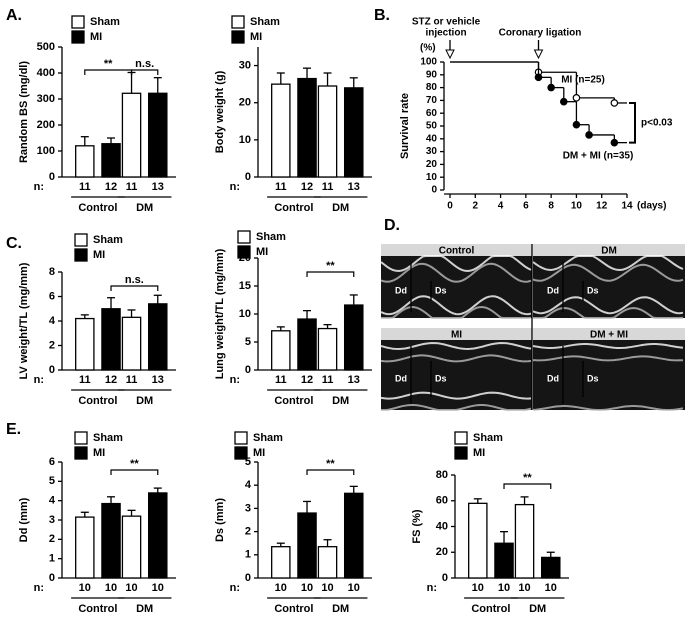 This screenshot has height=628, width=693. Describe the element at coordinates (445, 33) in the screenshot. I see `annotation: injection` at that location.